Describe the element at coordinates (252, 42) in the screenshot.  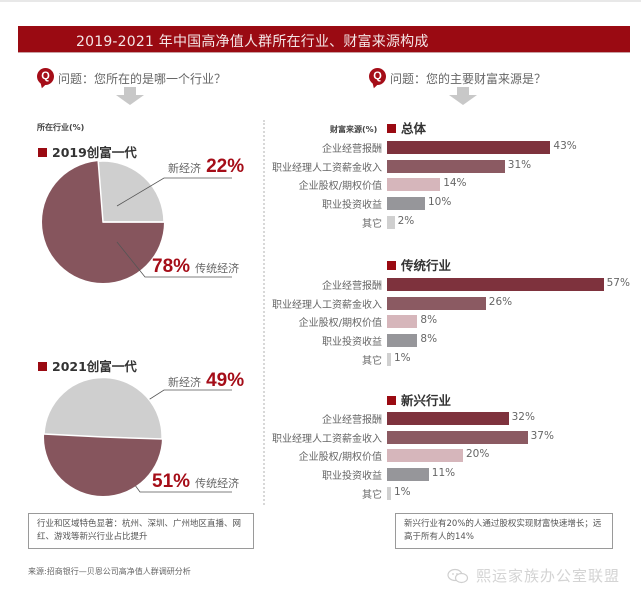
I see `page-title: 2019-2021 年中国高净值人群所在行业、财富来源构成` at that location.